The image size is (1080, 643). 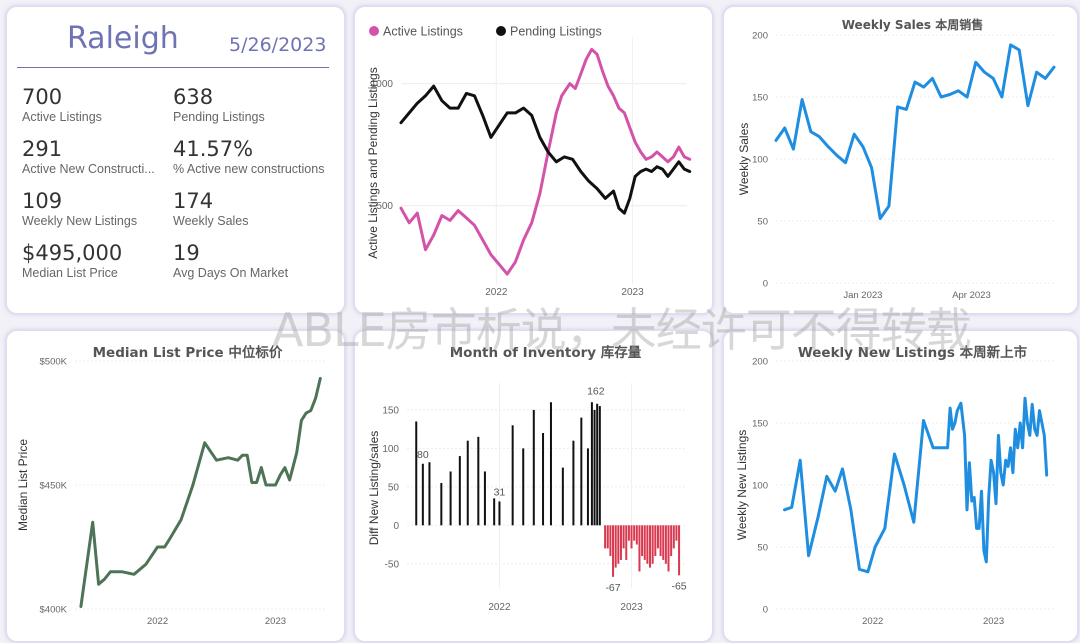 I want to click on series-line-active-listings, so click(x=545, y=161).